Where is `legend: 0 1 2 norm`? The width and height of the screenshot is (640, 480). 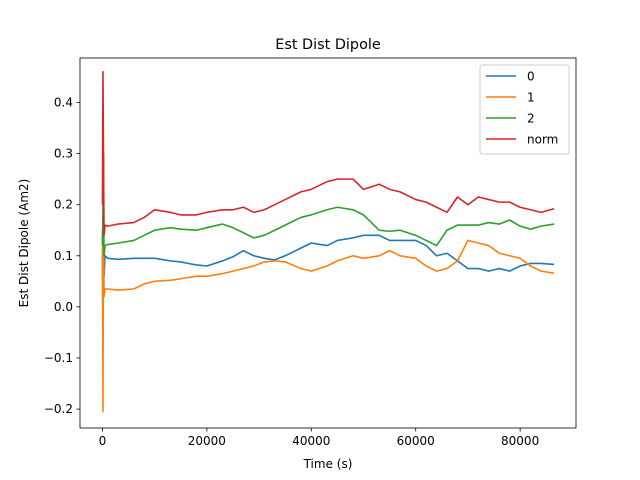 legend: 0 1 2 norm is located at coordinates (524, 109).